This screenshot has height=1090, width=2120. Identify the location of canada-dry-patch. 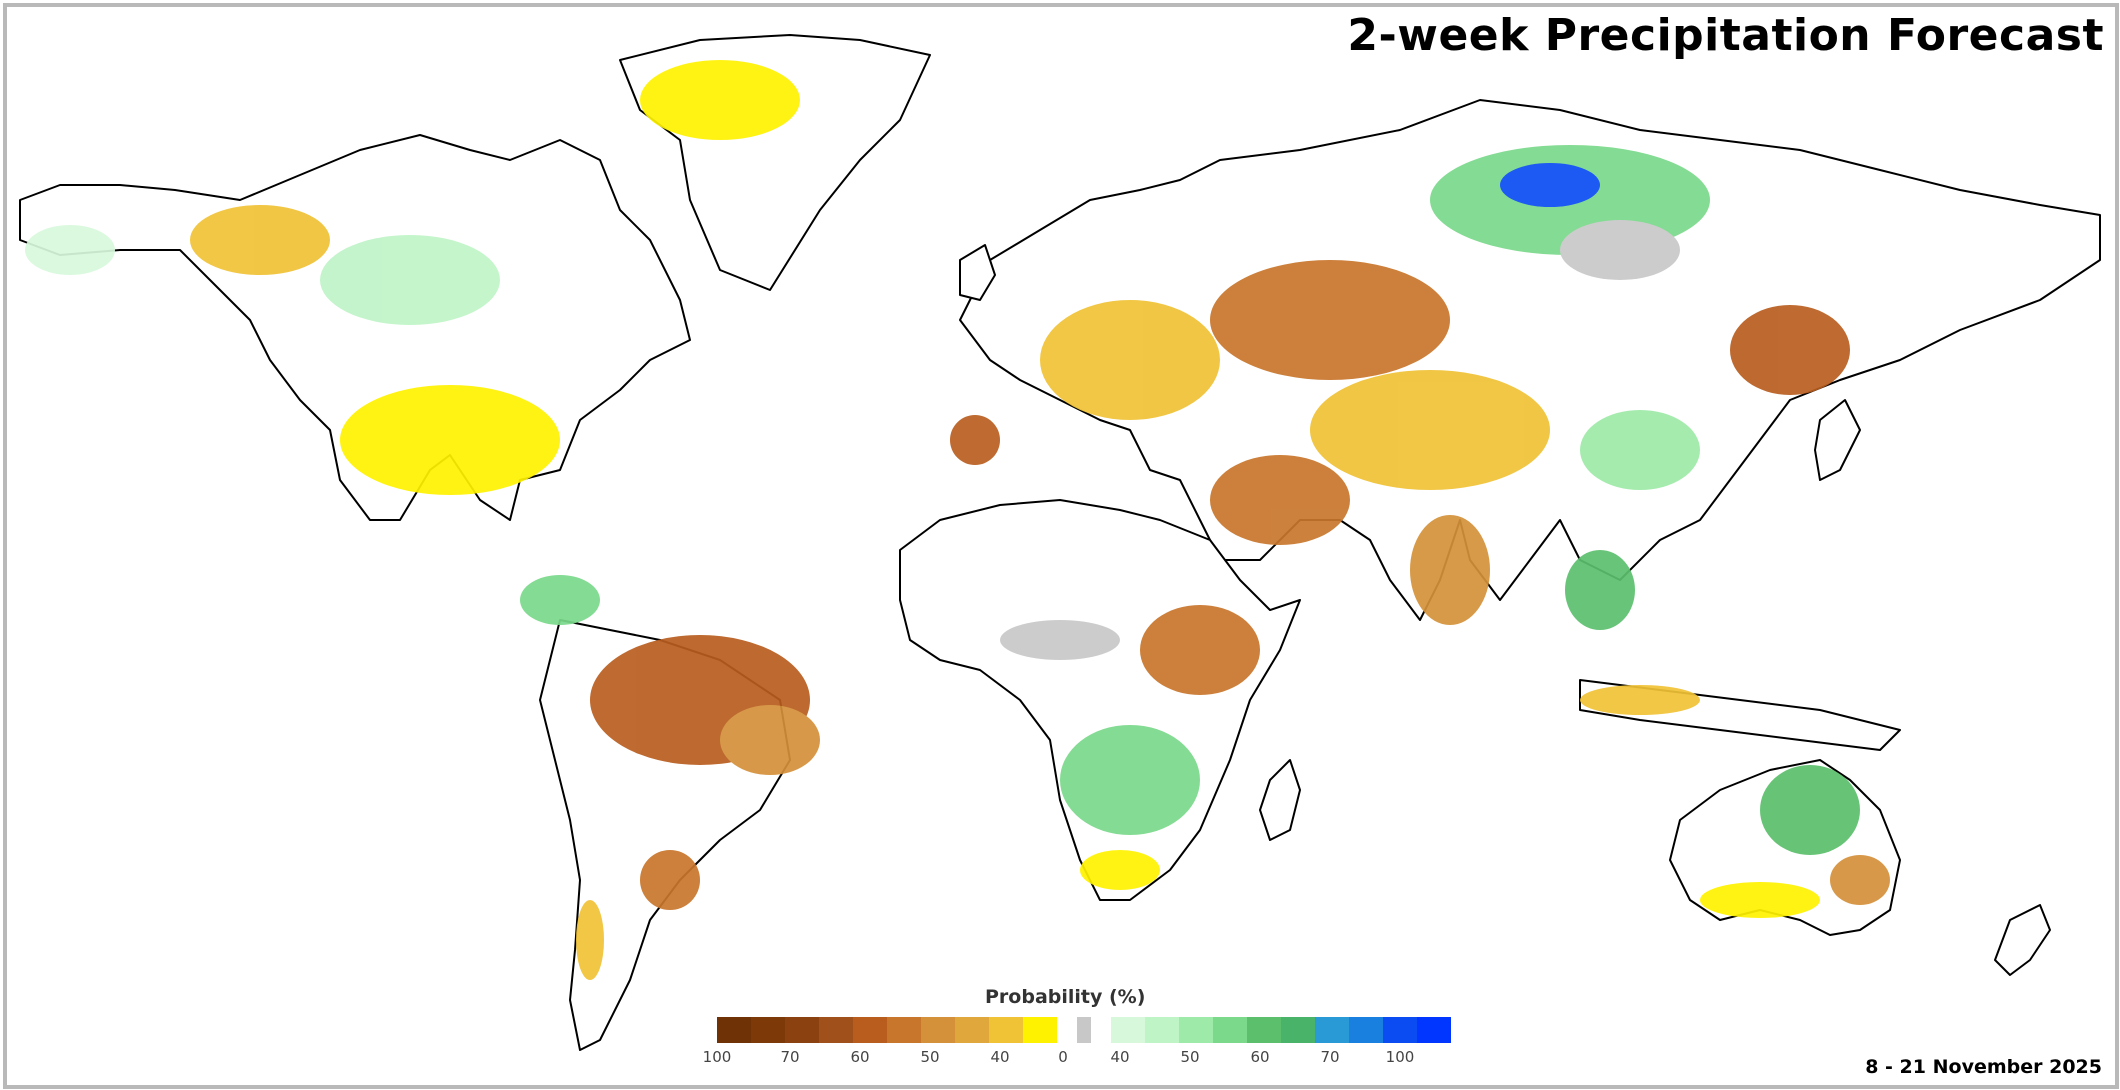
(260, 240).